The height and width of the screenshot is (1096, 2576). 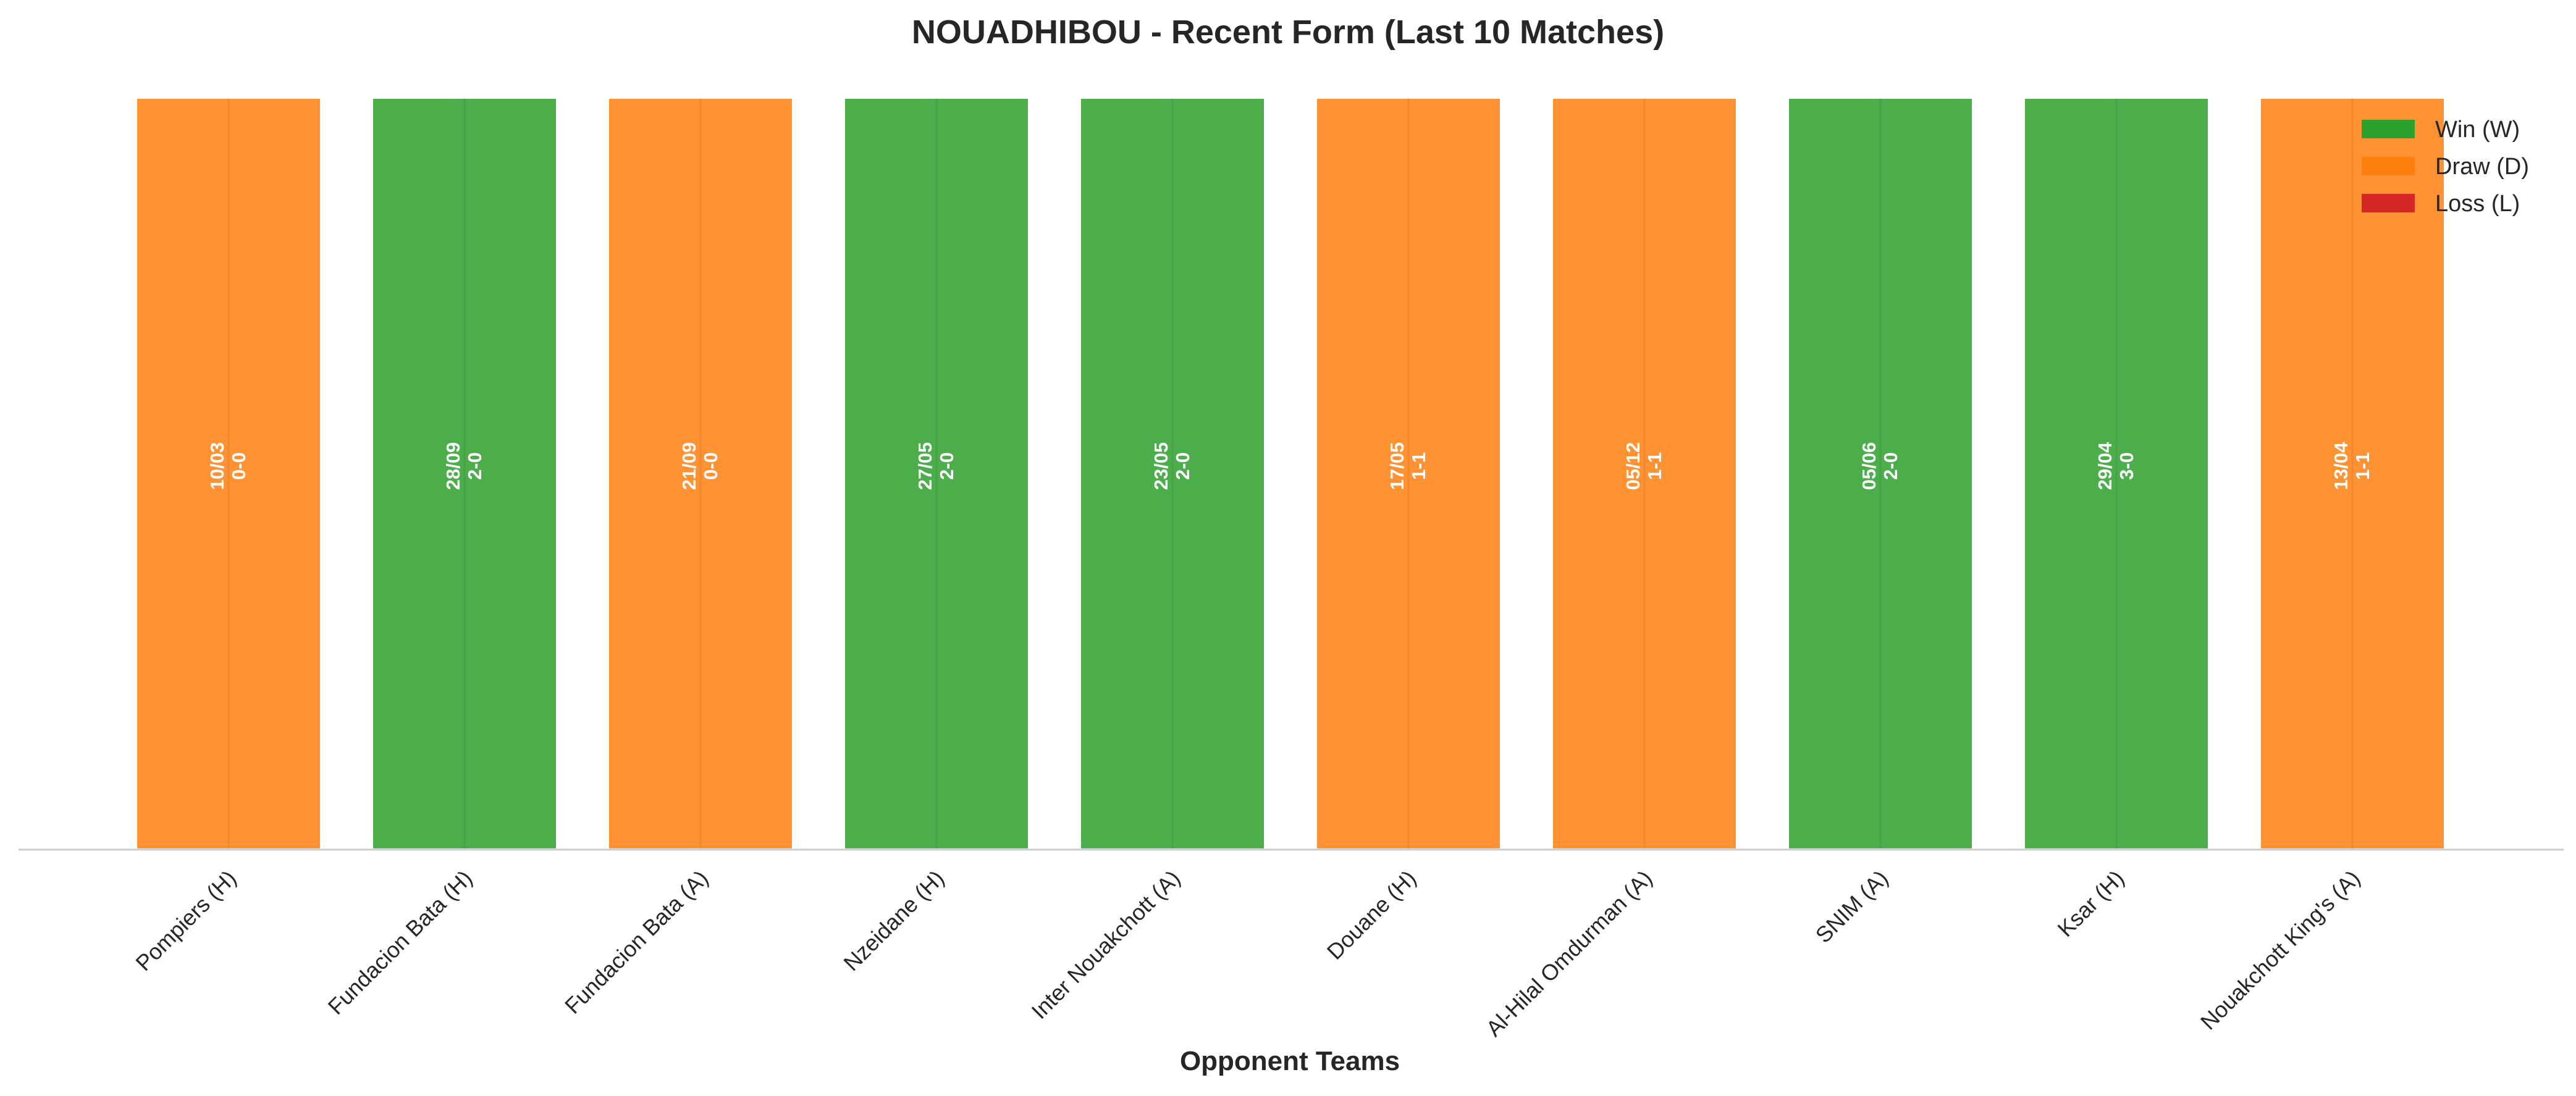 I want to click on x-tick-label-10: Nouakchott King's (A), so click(x=2280, y=950).